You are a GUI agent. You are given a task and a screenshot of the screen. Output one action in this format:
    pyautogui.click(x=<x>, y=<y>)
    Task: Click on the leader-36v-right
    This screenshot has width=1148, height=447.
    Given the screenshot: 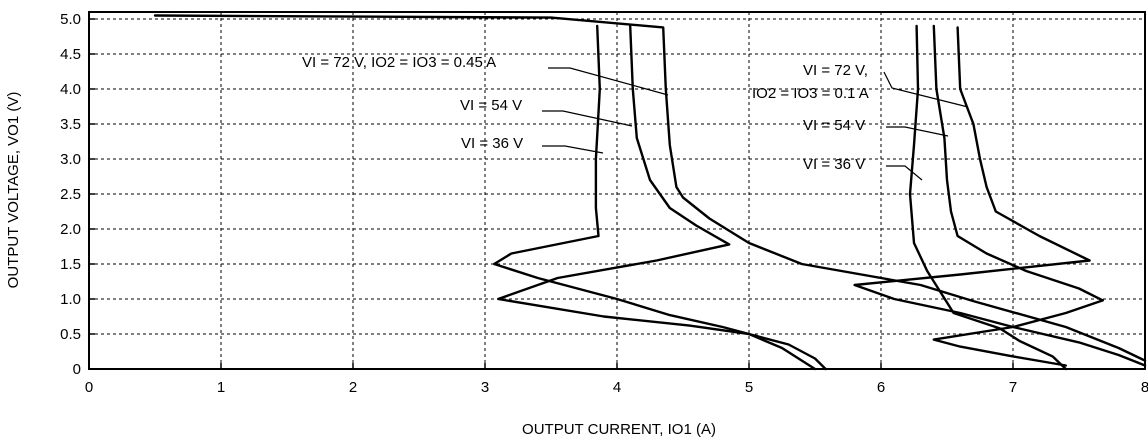 What is the action you would take?
    pyautogui.click(x=904, y=173)
    